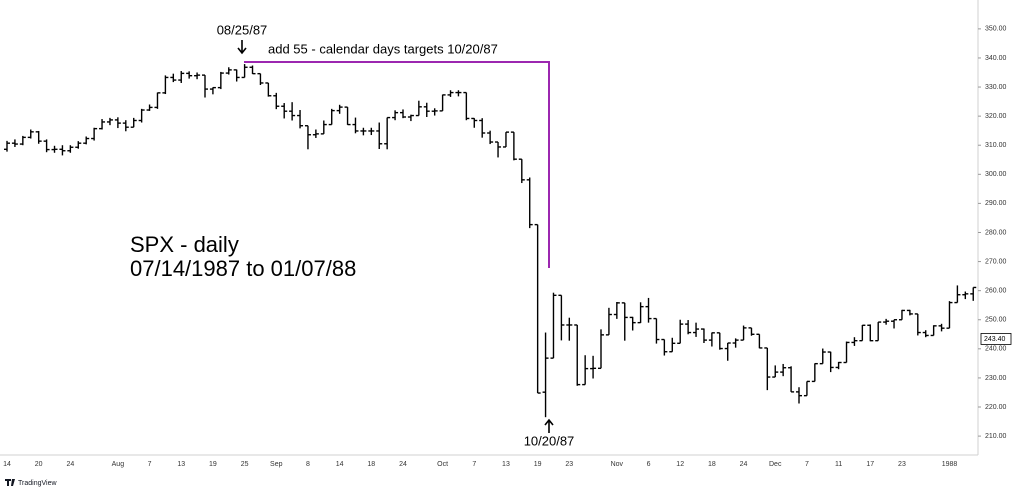 Image resolution: width=1022 pixels, height=492 pixels. I want to click on y-tick-label: 320.00, so click(996, 116).